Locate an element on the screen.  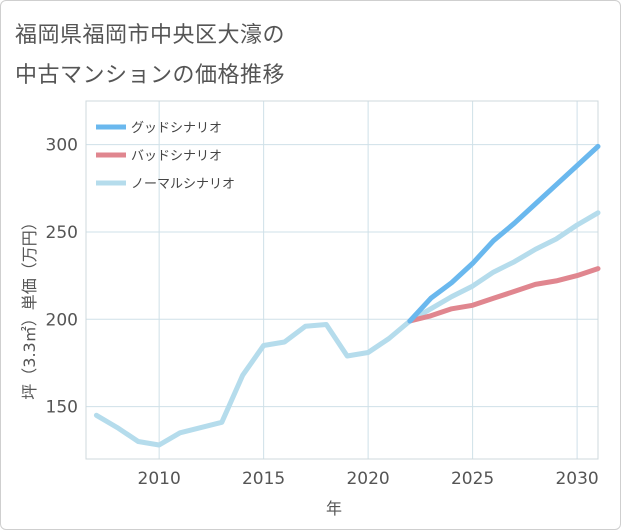
x-tick-label: 2030 is located at coordinates (576, 479).